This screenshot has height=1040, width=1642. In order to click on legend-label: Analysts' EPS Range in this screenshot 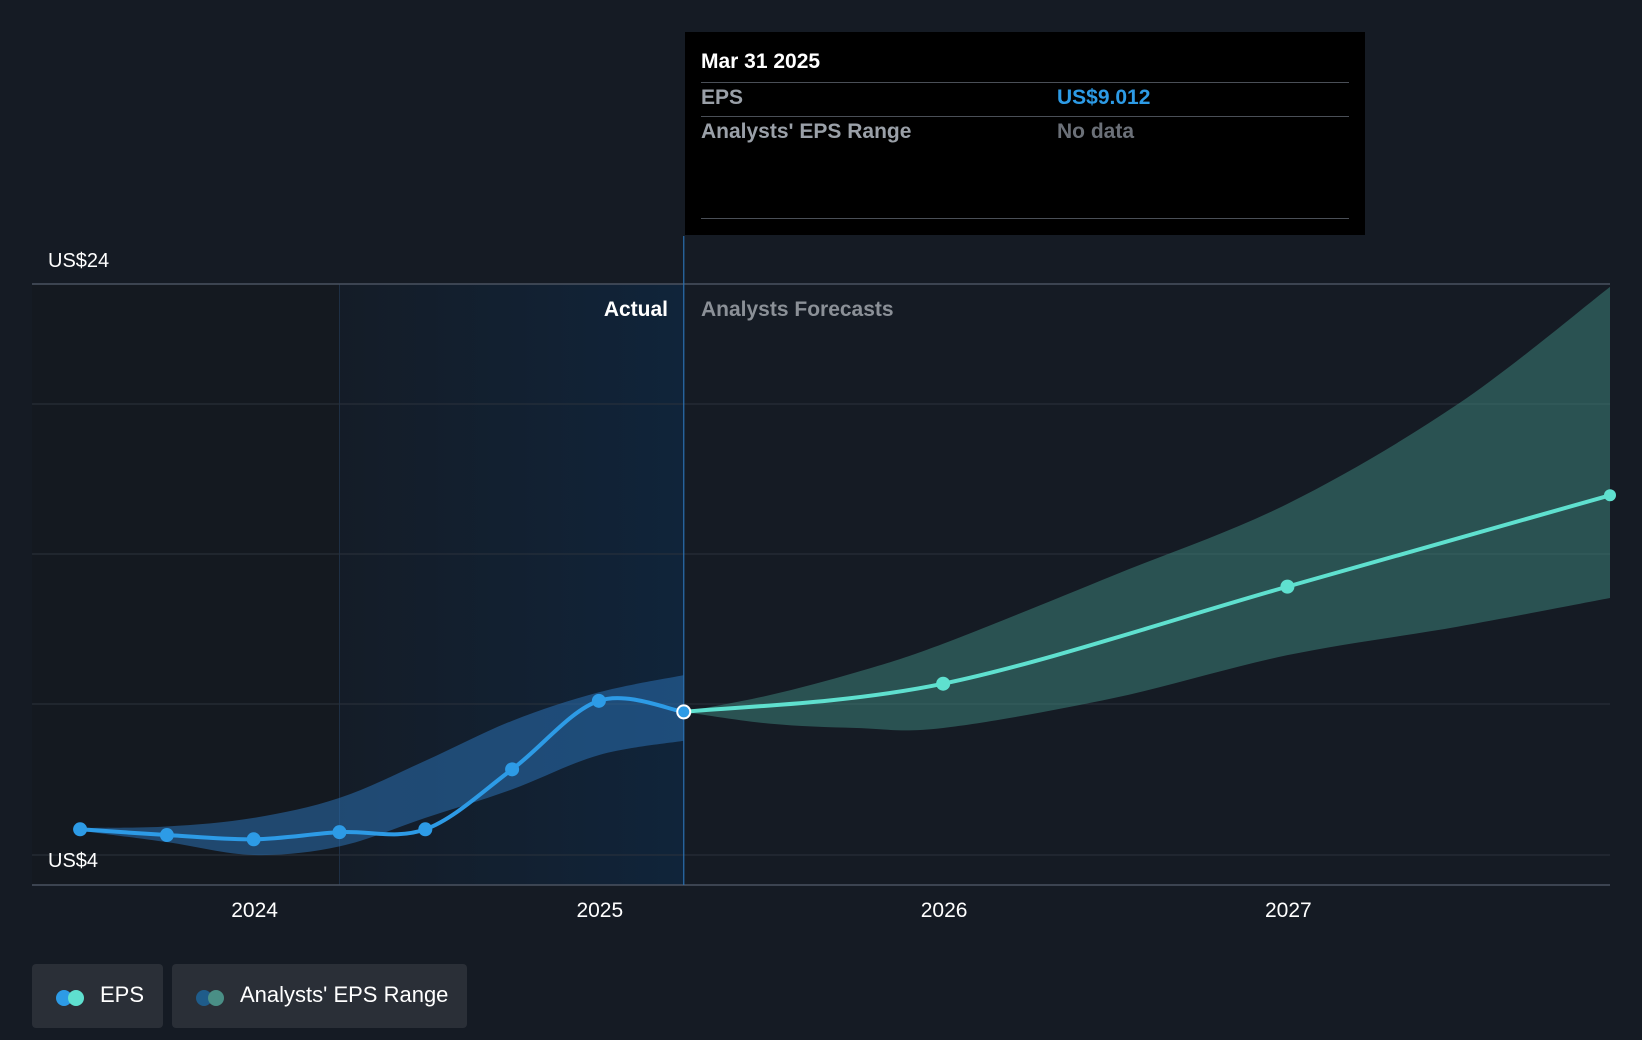, I will do `click(344, 994)`.